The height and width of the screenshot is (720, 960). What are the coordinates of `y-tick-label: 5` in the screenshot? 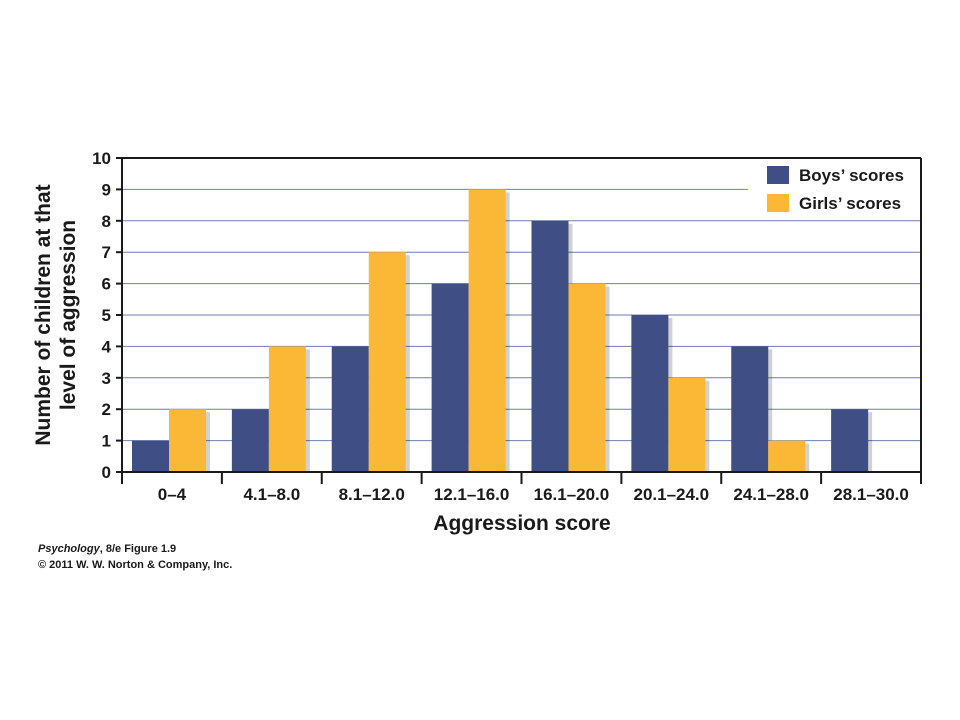 It's located at (106, 315).